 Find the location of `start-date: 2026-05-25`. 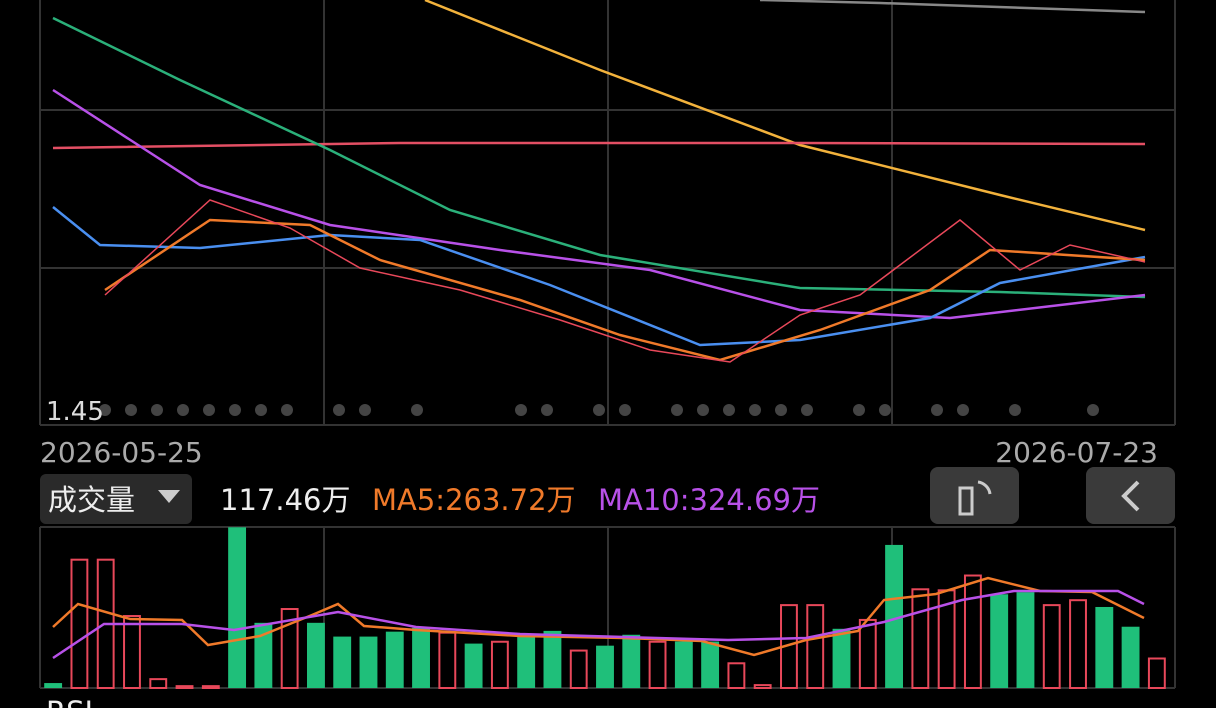

start-date: 2026-05-25 is located at coordinates (121, 452).